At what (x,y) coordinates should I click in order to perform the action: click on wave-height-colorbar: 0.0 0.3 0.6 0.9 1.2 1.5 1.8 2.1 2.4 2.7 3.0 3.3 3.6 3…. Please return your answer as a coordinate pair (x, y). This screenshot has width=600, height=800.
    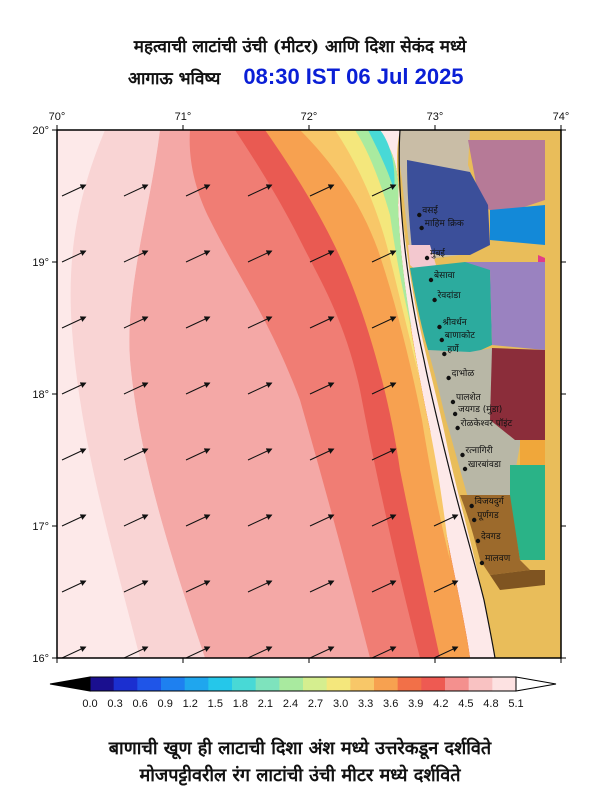
    Looking at the image, I should click on (303, 693).